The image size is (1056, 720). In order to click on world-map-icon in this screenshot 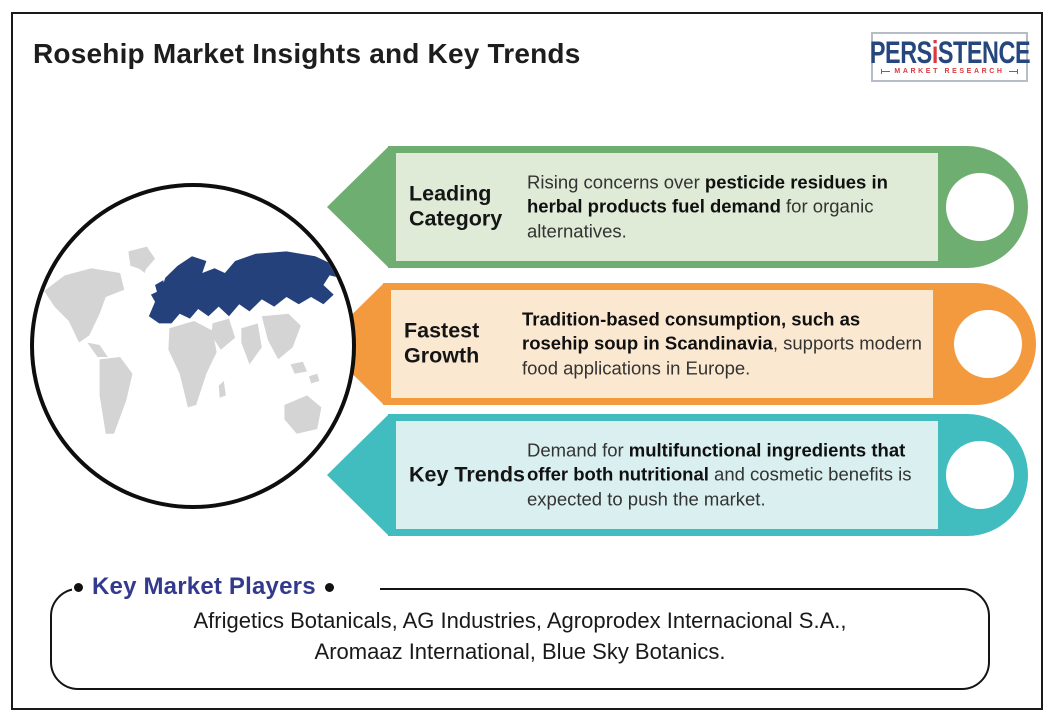, I will do `click(192, 346)`.